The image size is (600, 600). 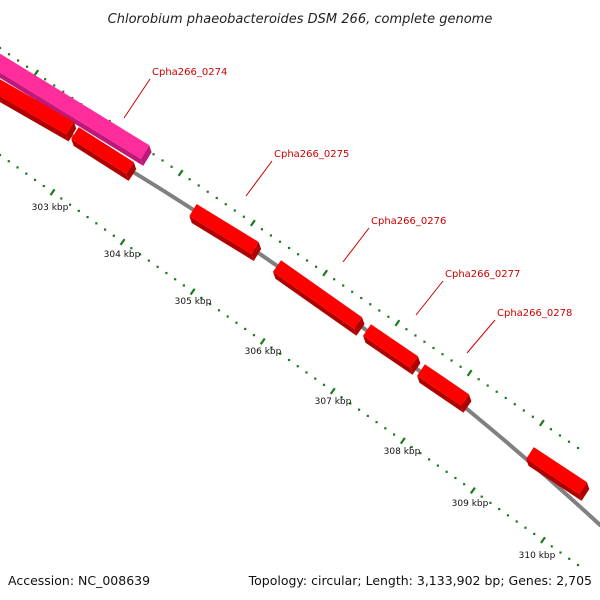 What do you see at coordinates (333, 402) in the screenshot?
I see `scale-label: 307 kbp` at bounding box center [333, 402].